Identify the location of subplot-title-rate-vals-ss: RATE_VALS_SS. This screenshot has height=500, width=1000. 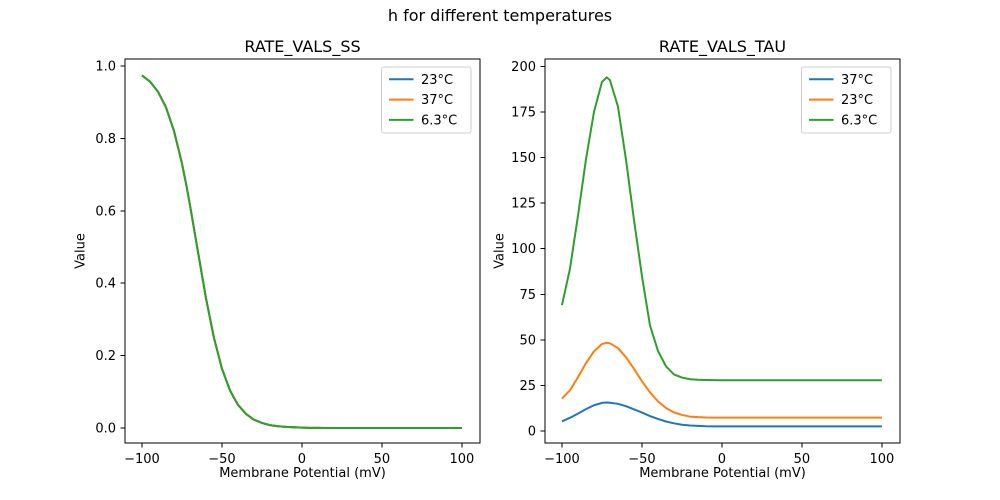
(302, 46).